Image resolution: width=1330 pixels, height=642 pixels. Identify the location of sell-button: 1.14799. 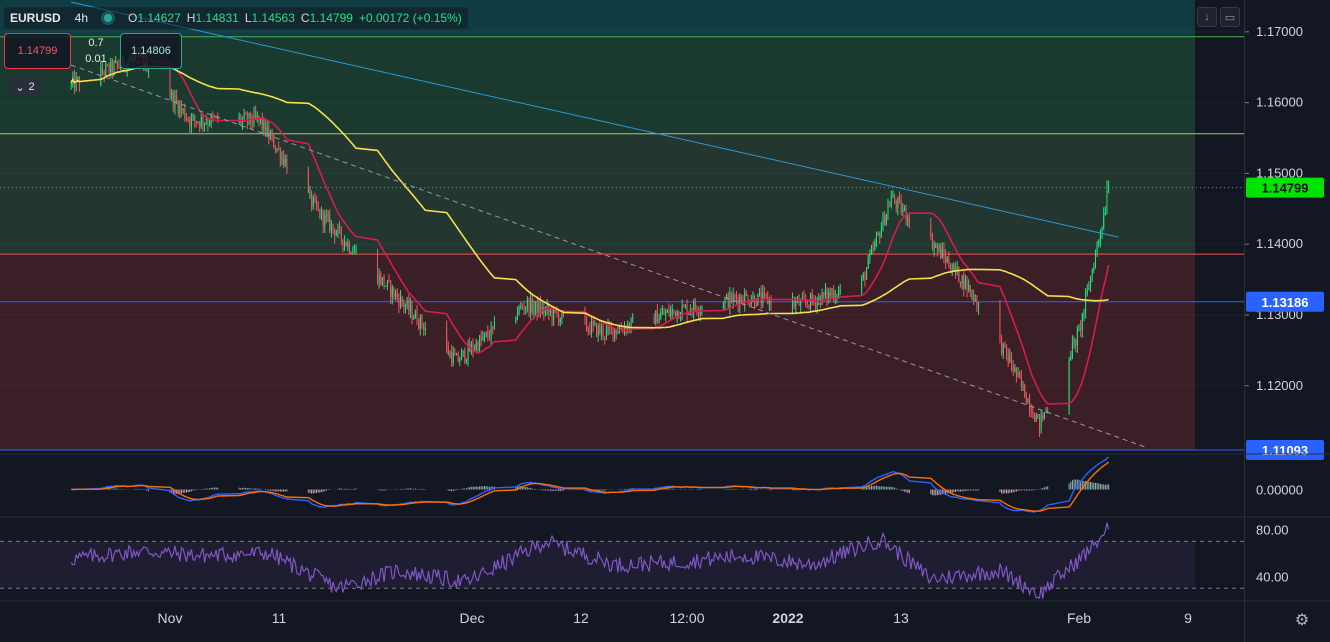
(37, 51).